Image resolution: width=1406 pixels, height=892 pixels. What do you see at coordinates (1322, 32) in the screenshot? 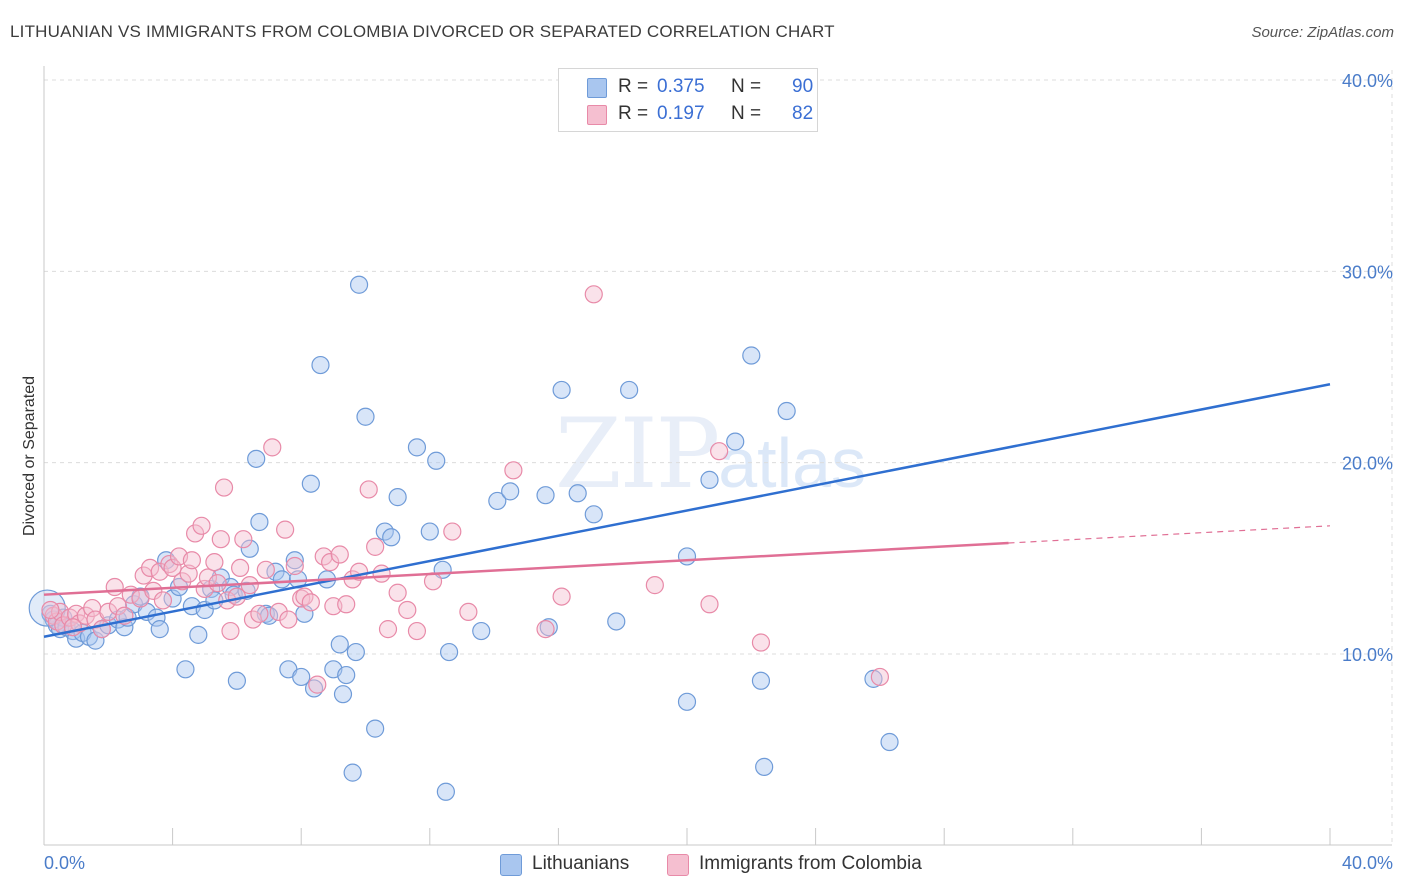
I see `source-label: Source: ZipAtlas.com` at bounding box center [1322, 32].